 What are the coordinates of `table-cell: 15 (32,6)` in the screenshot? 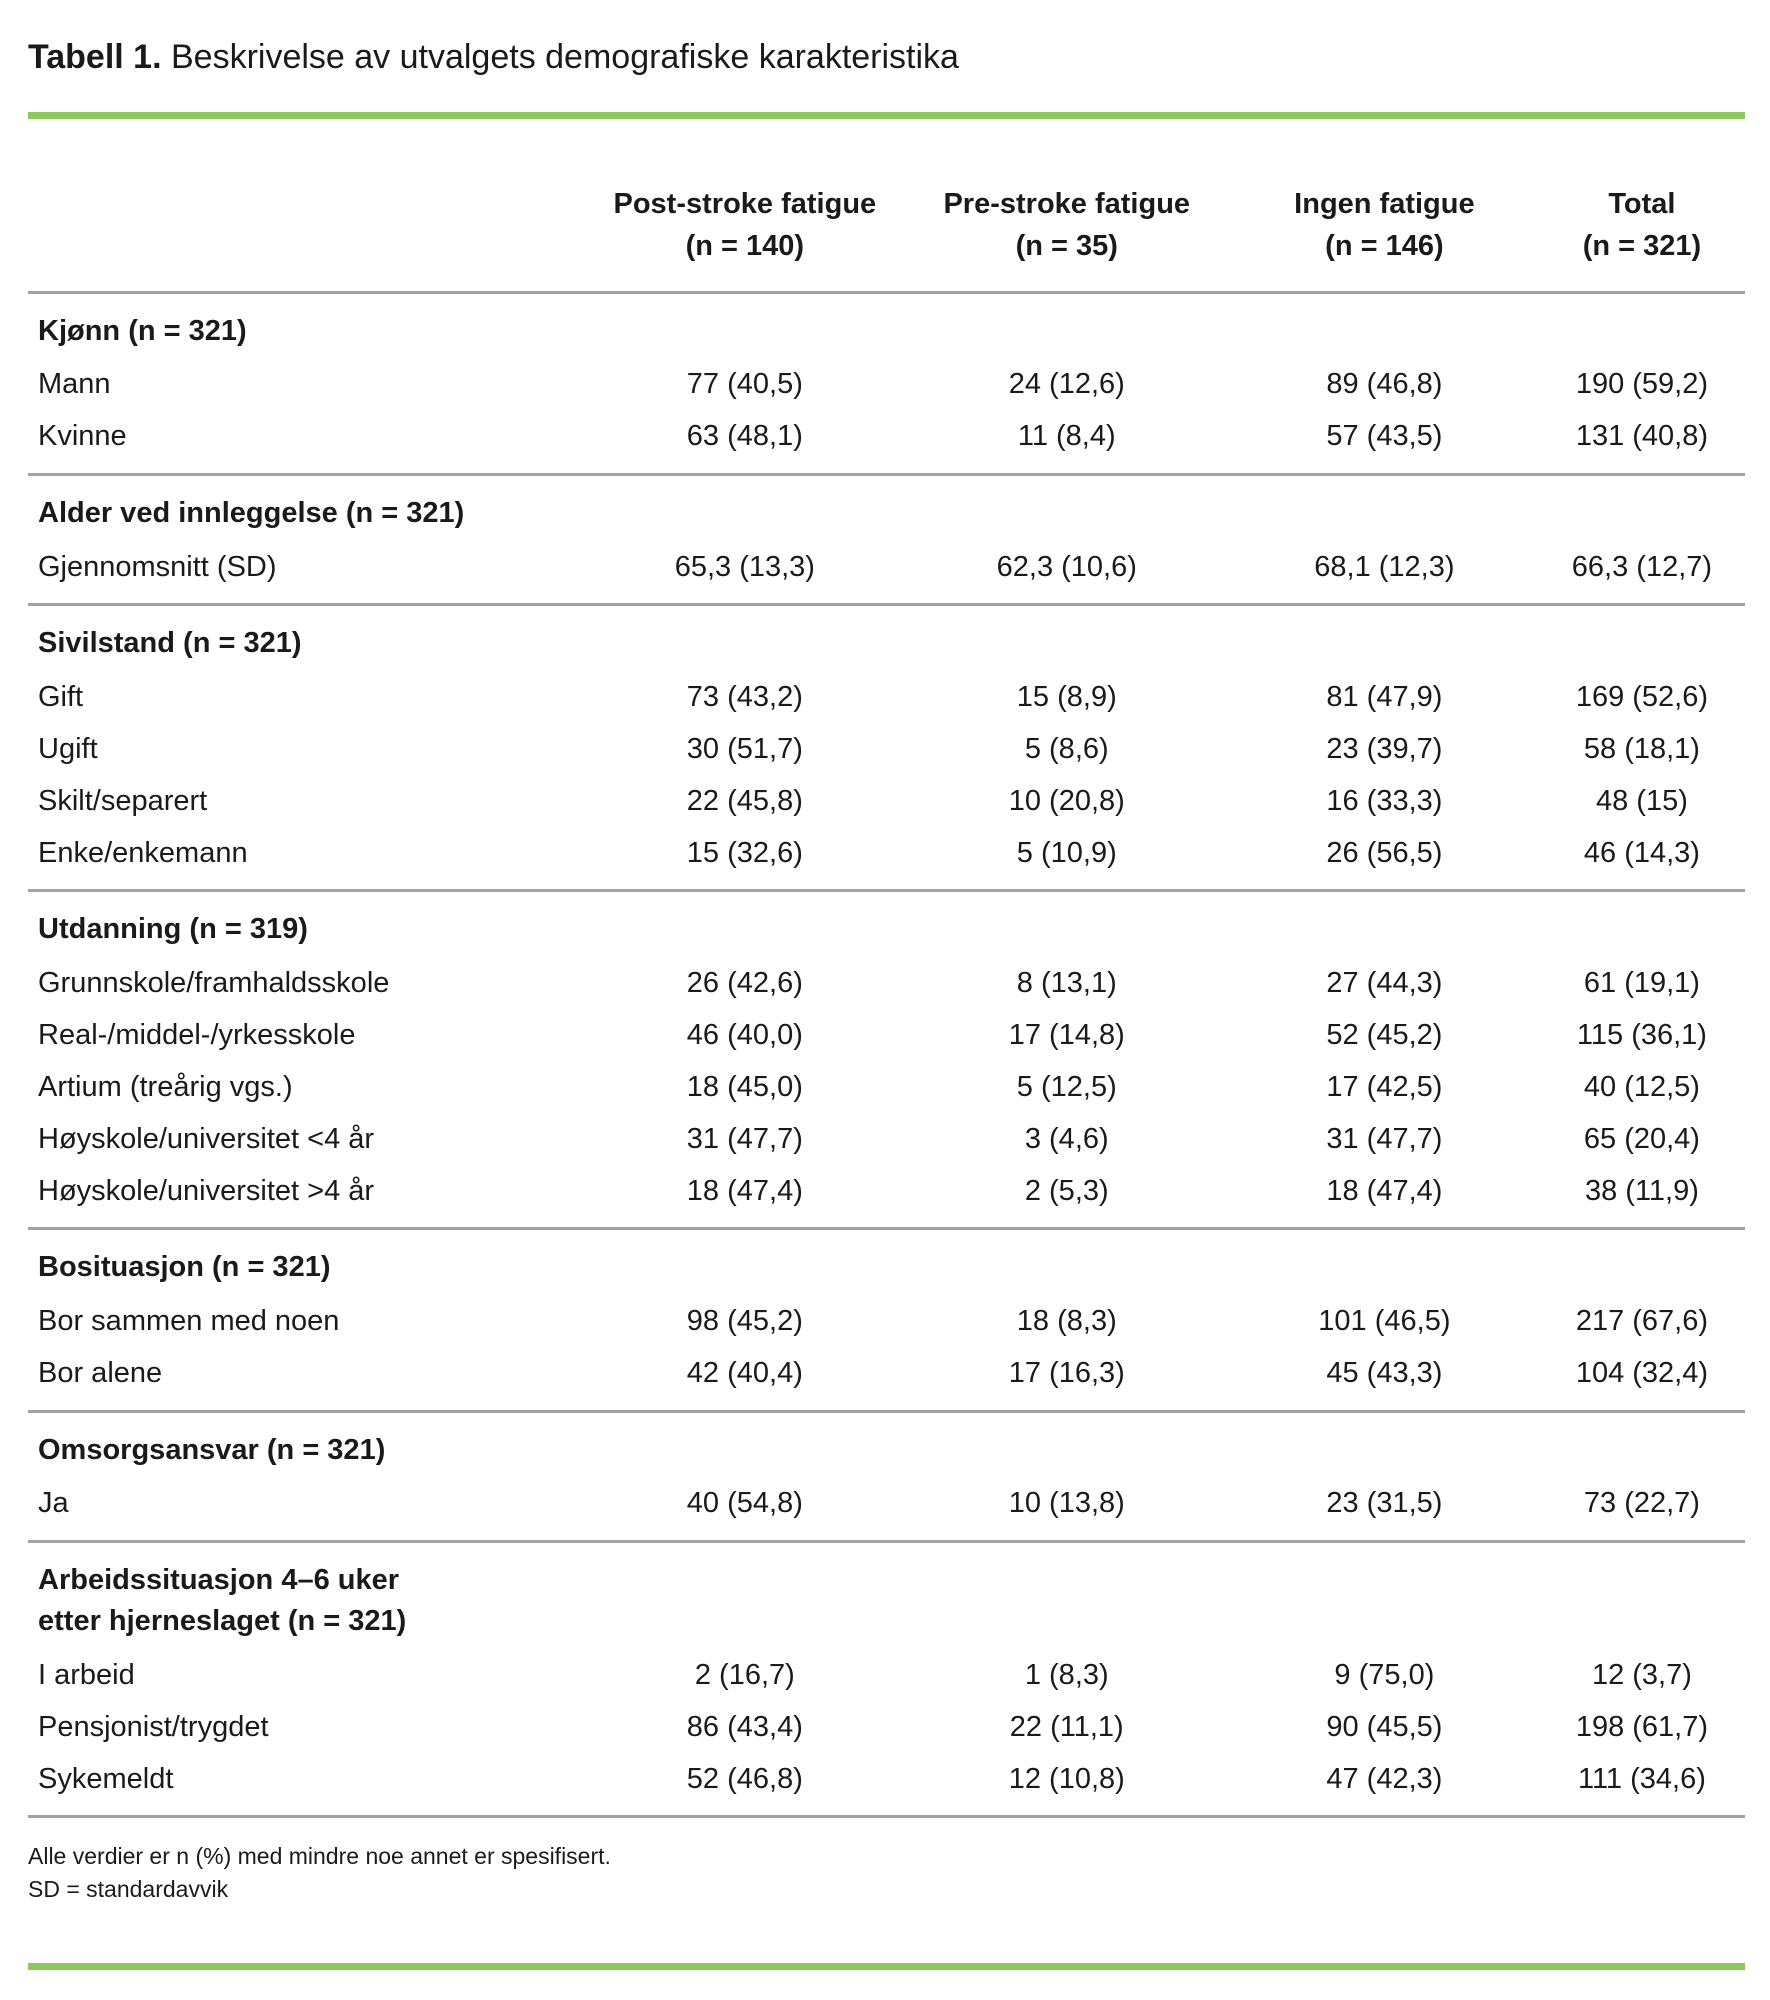 It's located at (744, 852).